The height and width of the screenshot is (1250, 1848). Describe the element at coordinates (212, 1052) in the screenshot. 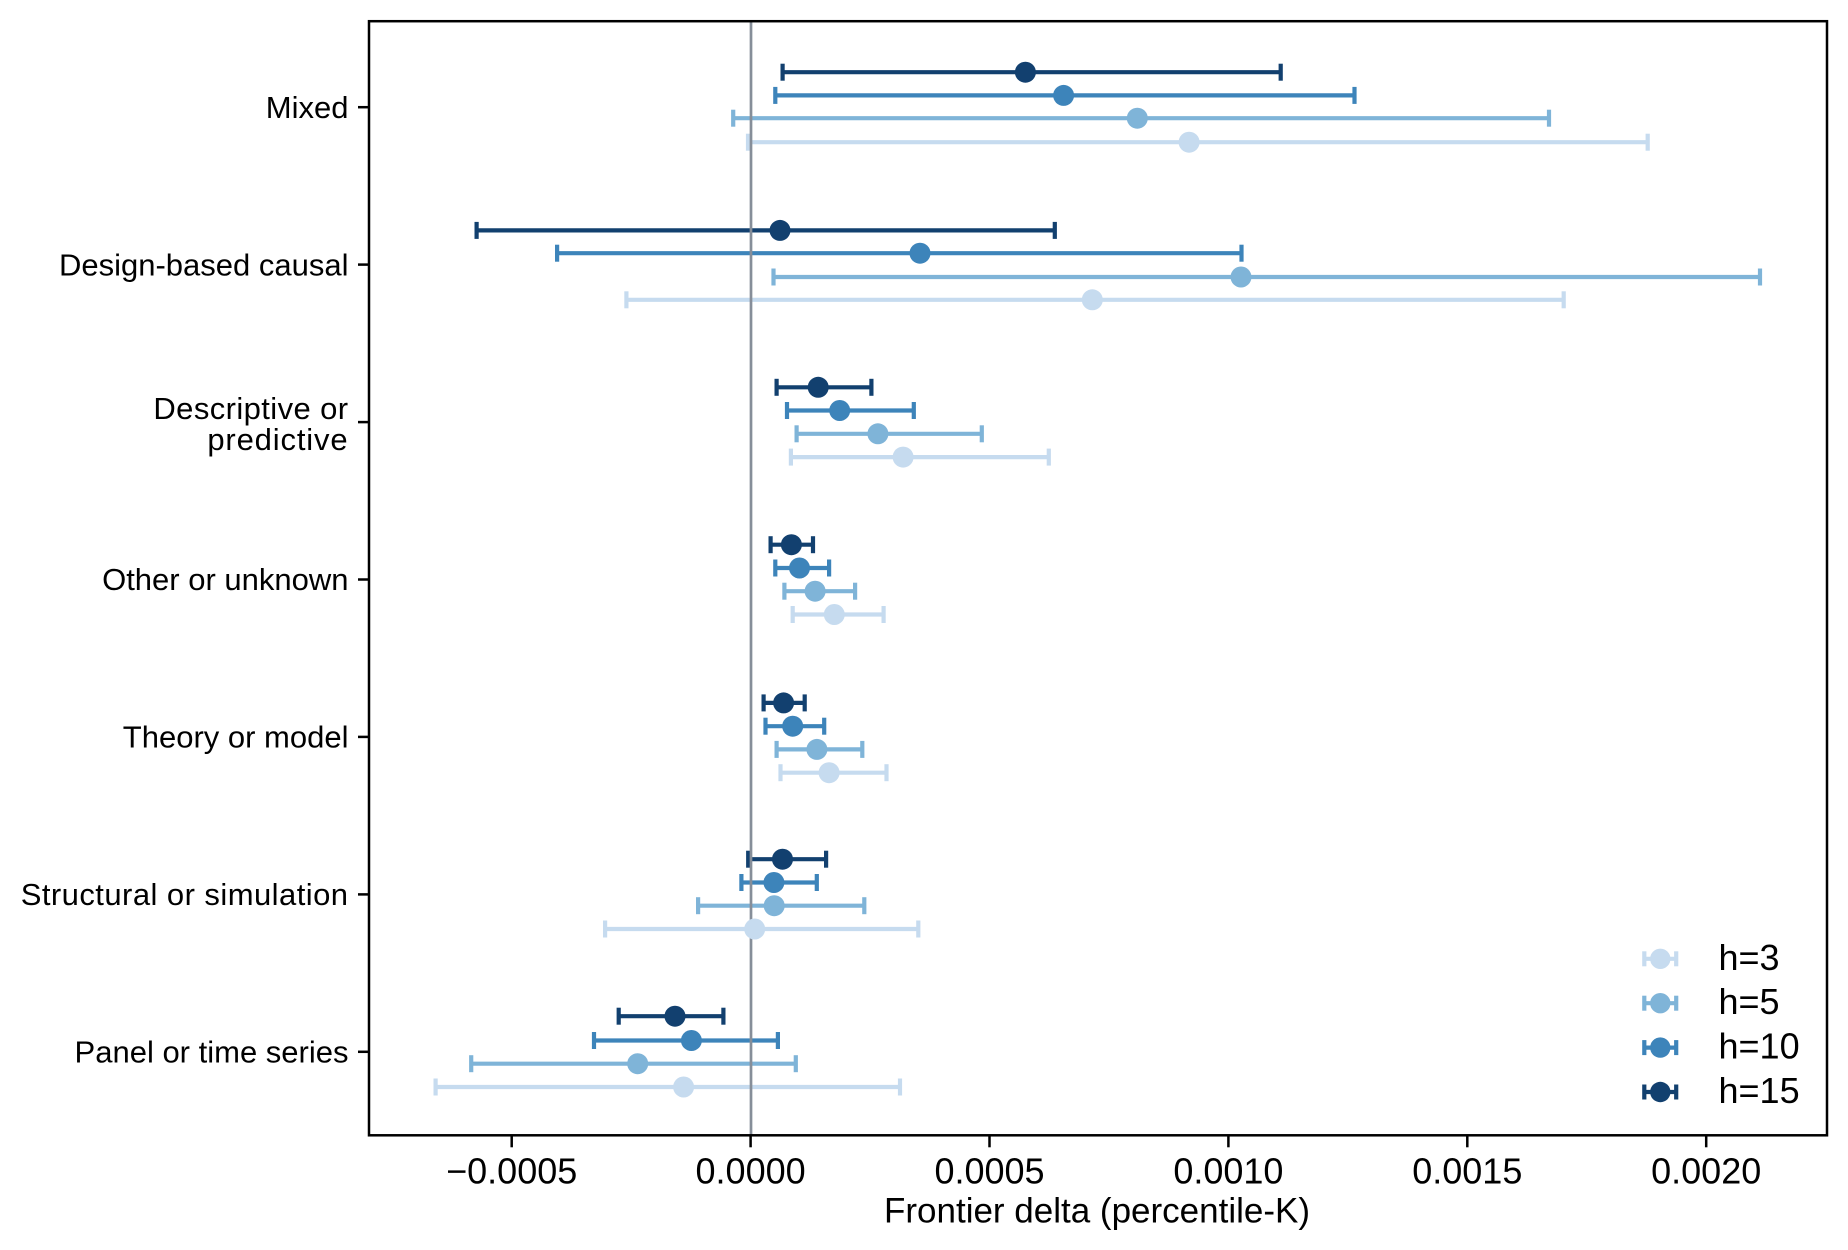

I see `svg-text: Panel or time series` at that location.